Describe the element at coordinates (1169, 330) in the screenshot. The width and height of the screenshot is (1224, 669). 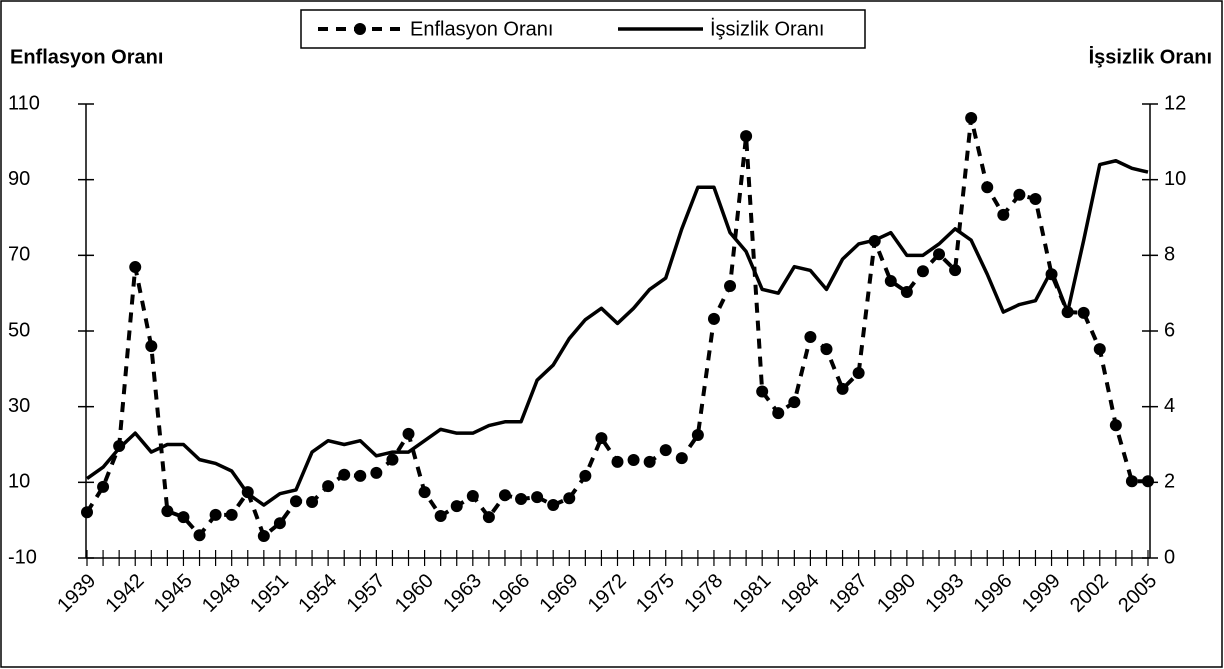
I see `y2-tick-label: 6` at that location.